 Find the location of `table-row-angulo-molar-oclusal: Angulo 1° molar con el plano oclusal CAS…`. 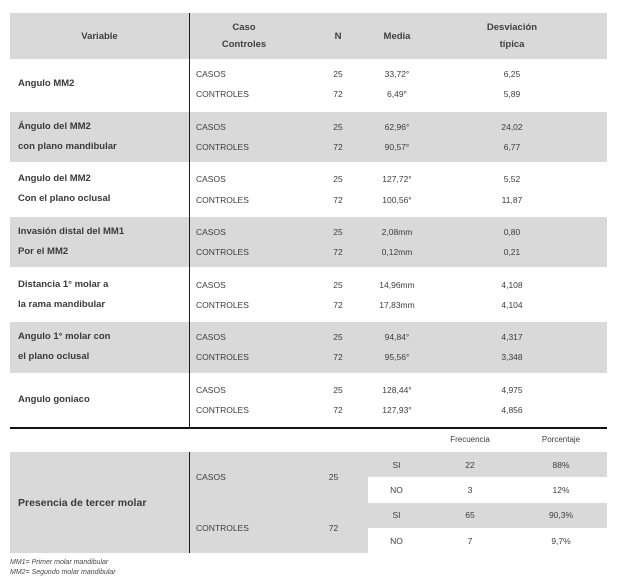

table-row-angulo-molar-oclusal: Angulo 1° molar con el plano oclusal CAS… is located at coordinates (308, 348).